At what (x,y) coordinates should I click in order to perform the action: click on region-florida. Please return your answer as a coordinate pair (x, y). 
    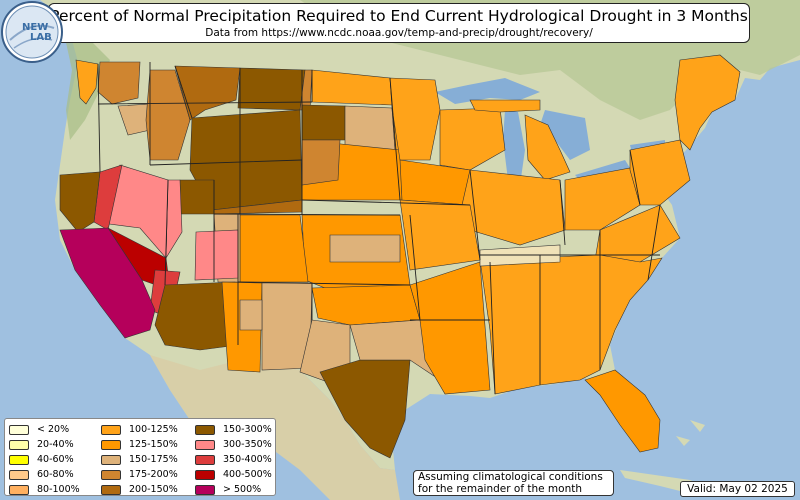
    Looking at the image, I should click on (622, 411).